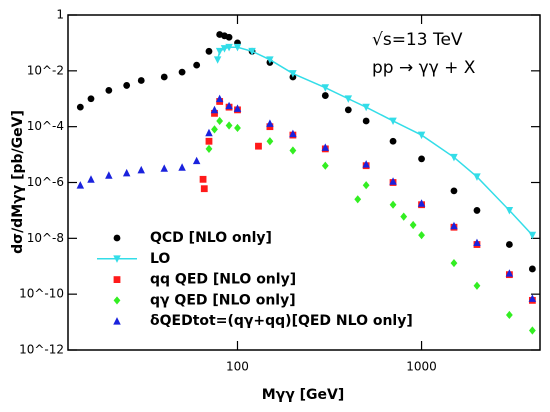  What do you see at coordinates (211, 238) in the screenshot?
I see `legend-label: QCD [NLO only]` at bounding box center [211, 238].